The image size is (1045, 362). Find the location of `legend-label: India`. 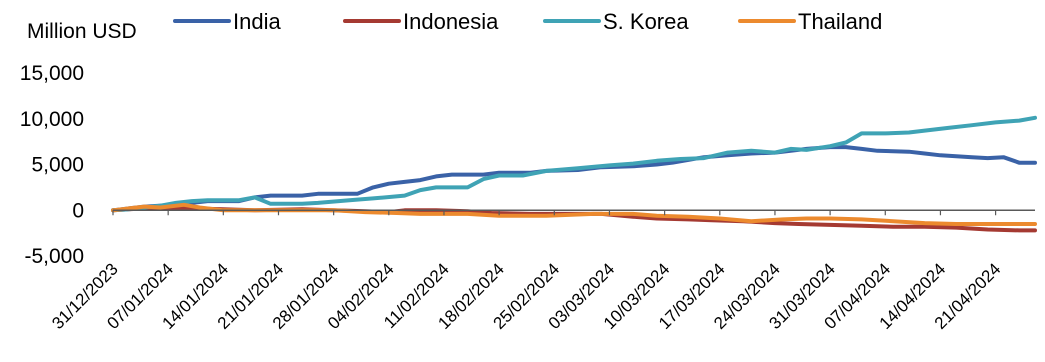

legend-label: India is located at coordinates (257, 21).